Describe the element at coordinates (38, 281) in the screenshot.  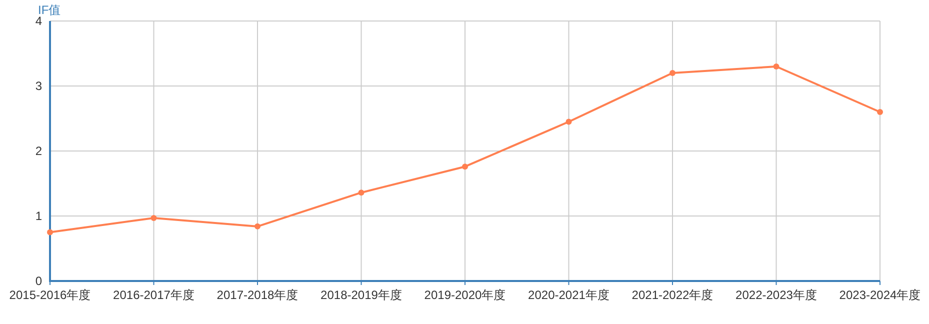
I see `y-tick-label: 0` at that location.